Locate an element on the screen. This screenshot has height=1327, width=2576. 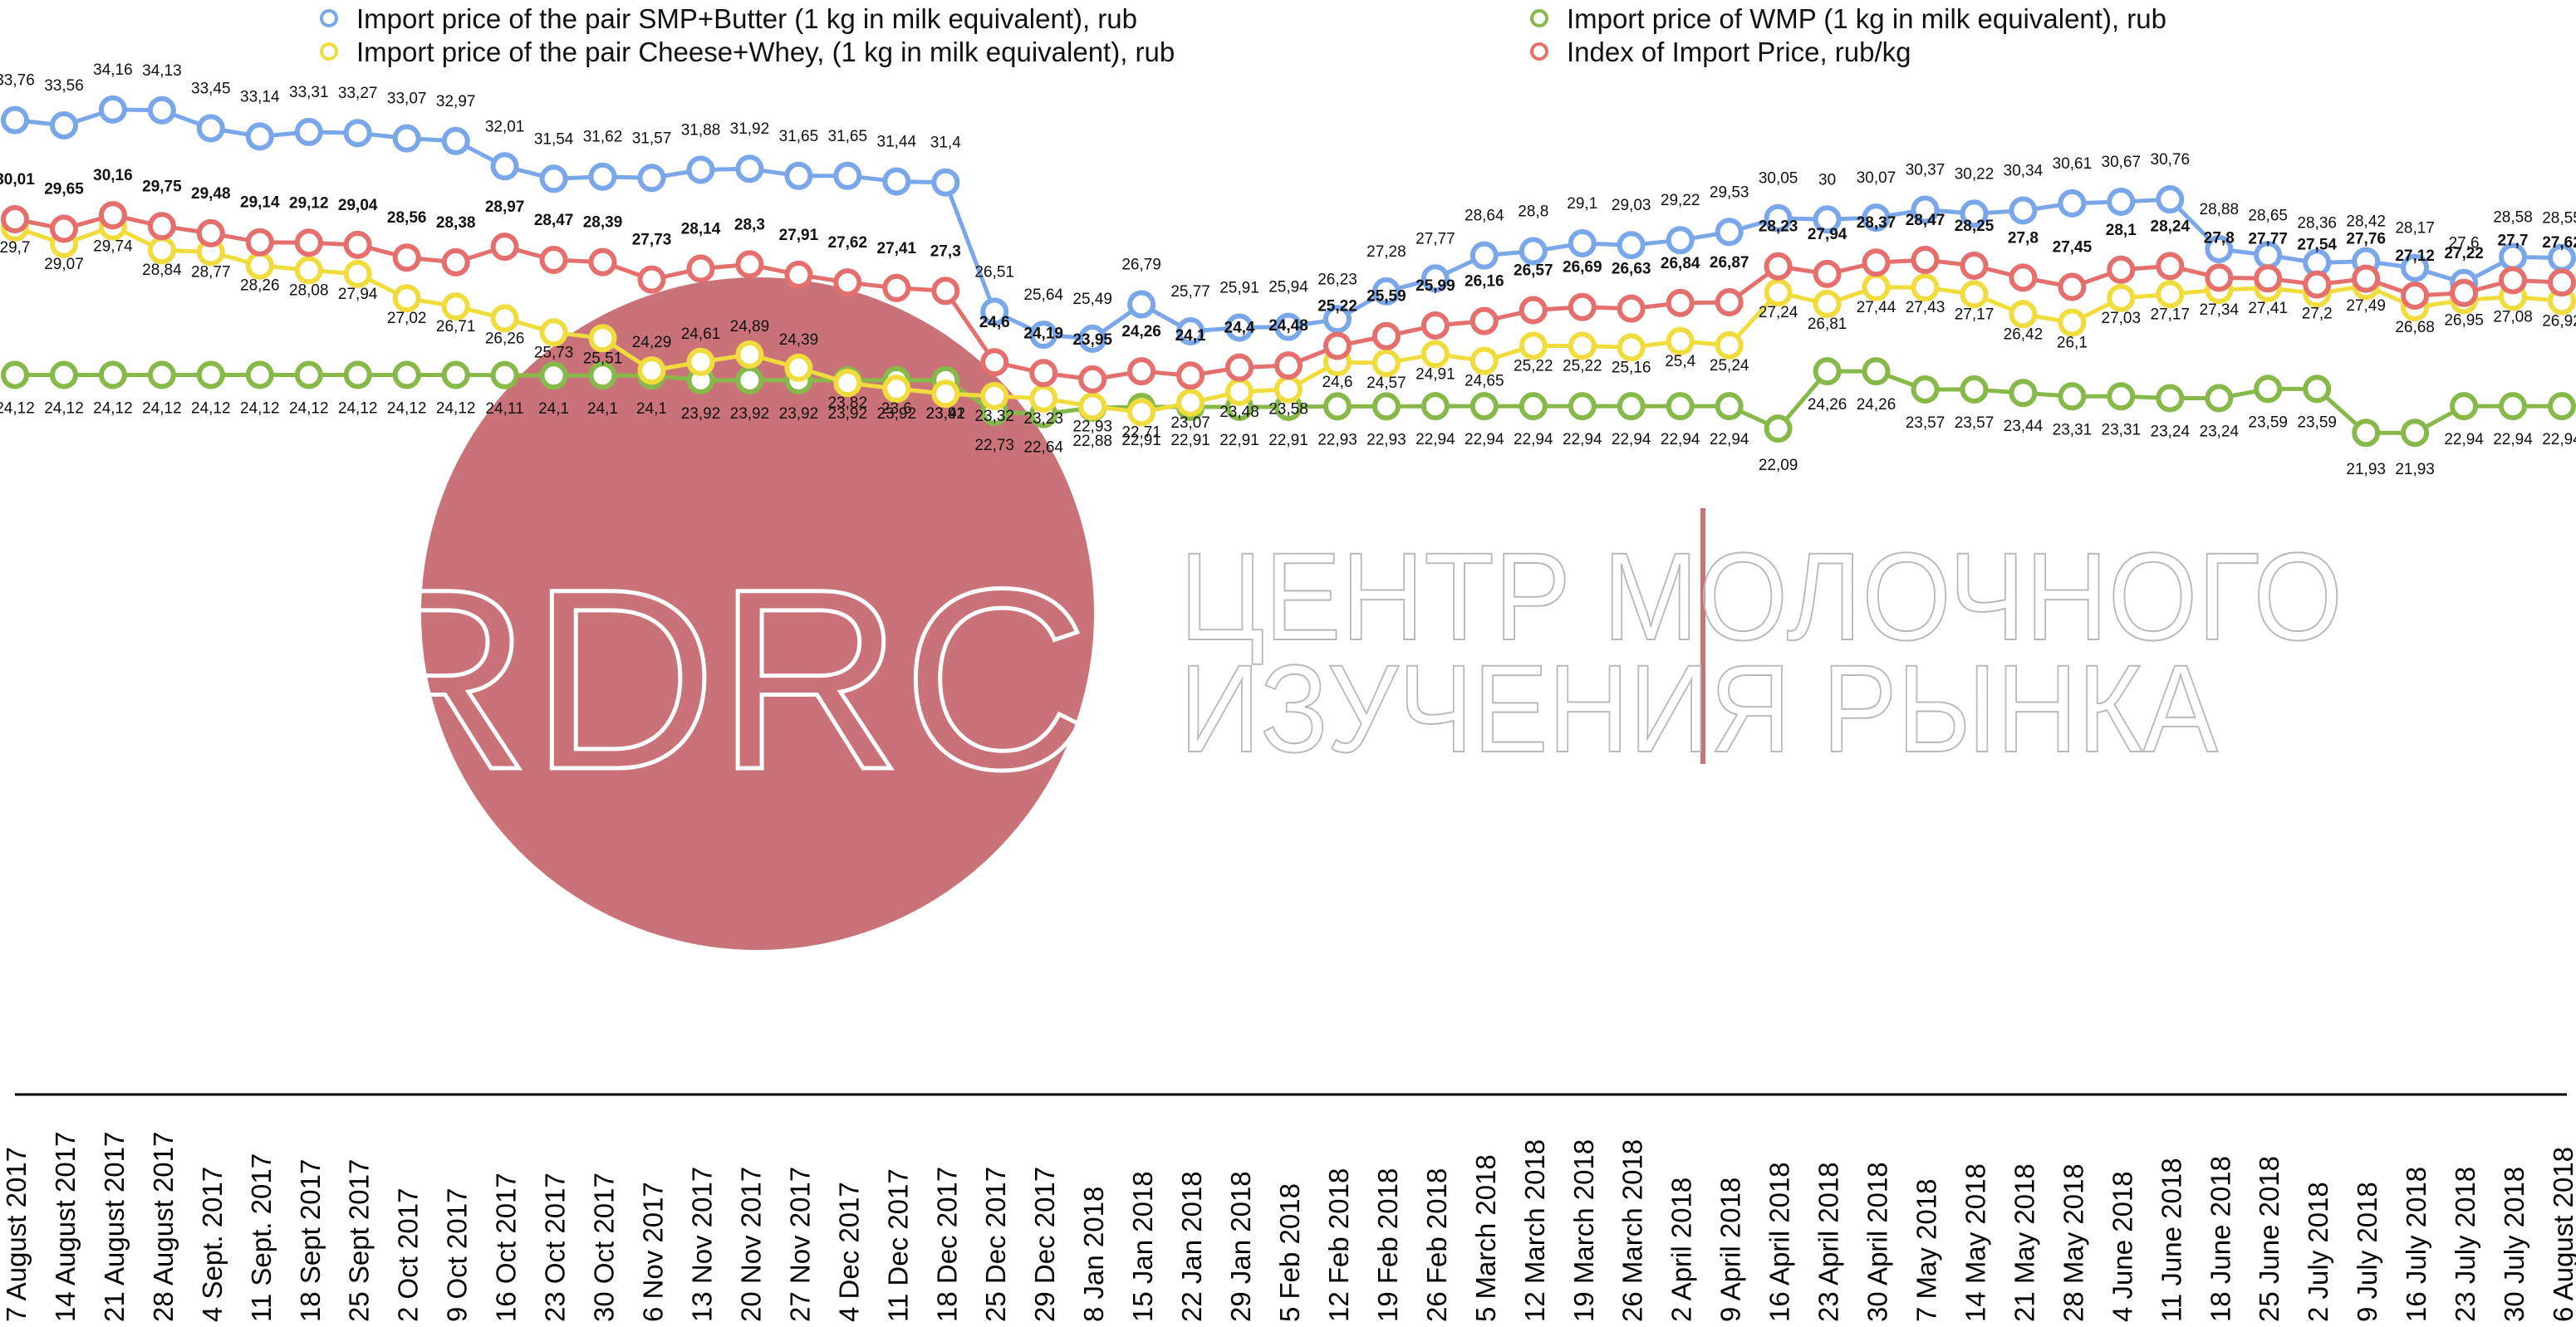
data-label-smp_butter: 26,23 is located at coordinates (1337, 279).